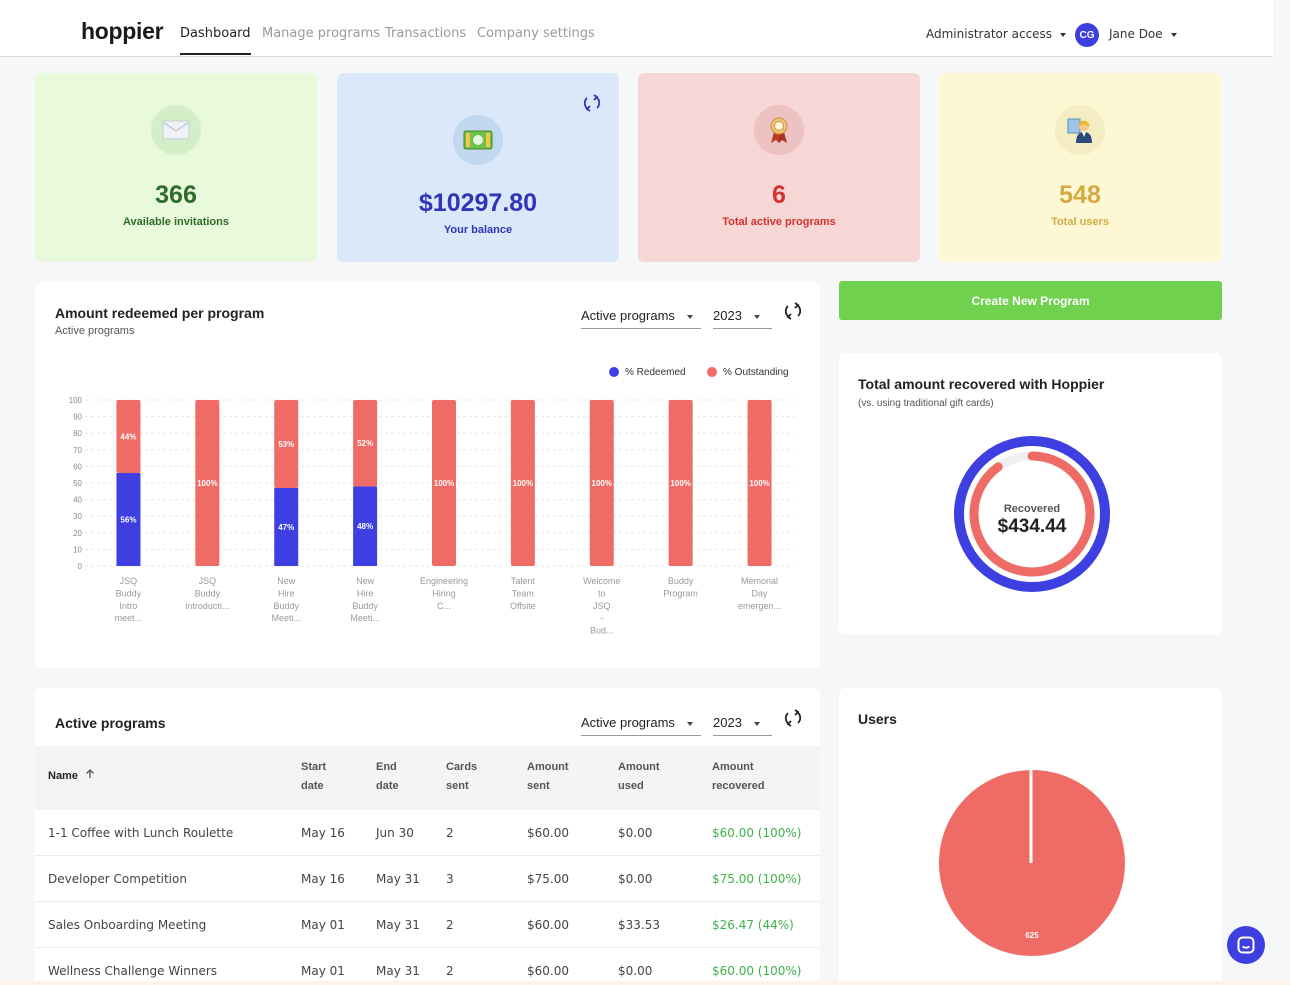  I want to click on sort-ascending-icon, so click(90, 776).